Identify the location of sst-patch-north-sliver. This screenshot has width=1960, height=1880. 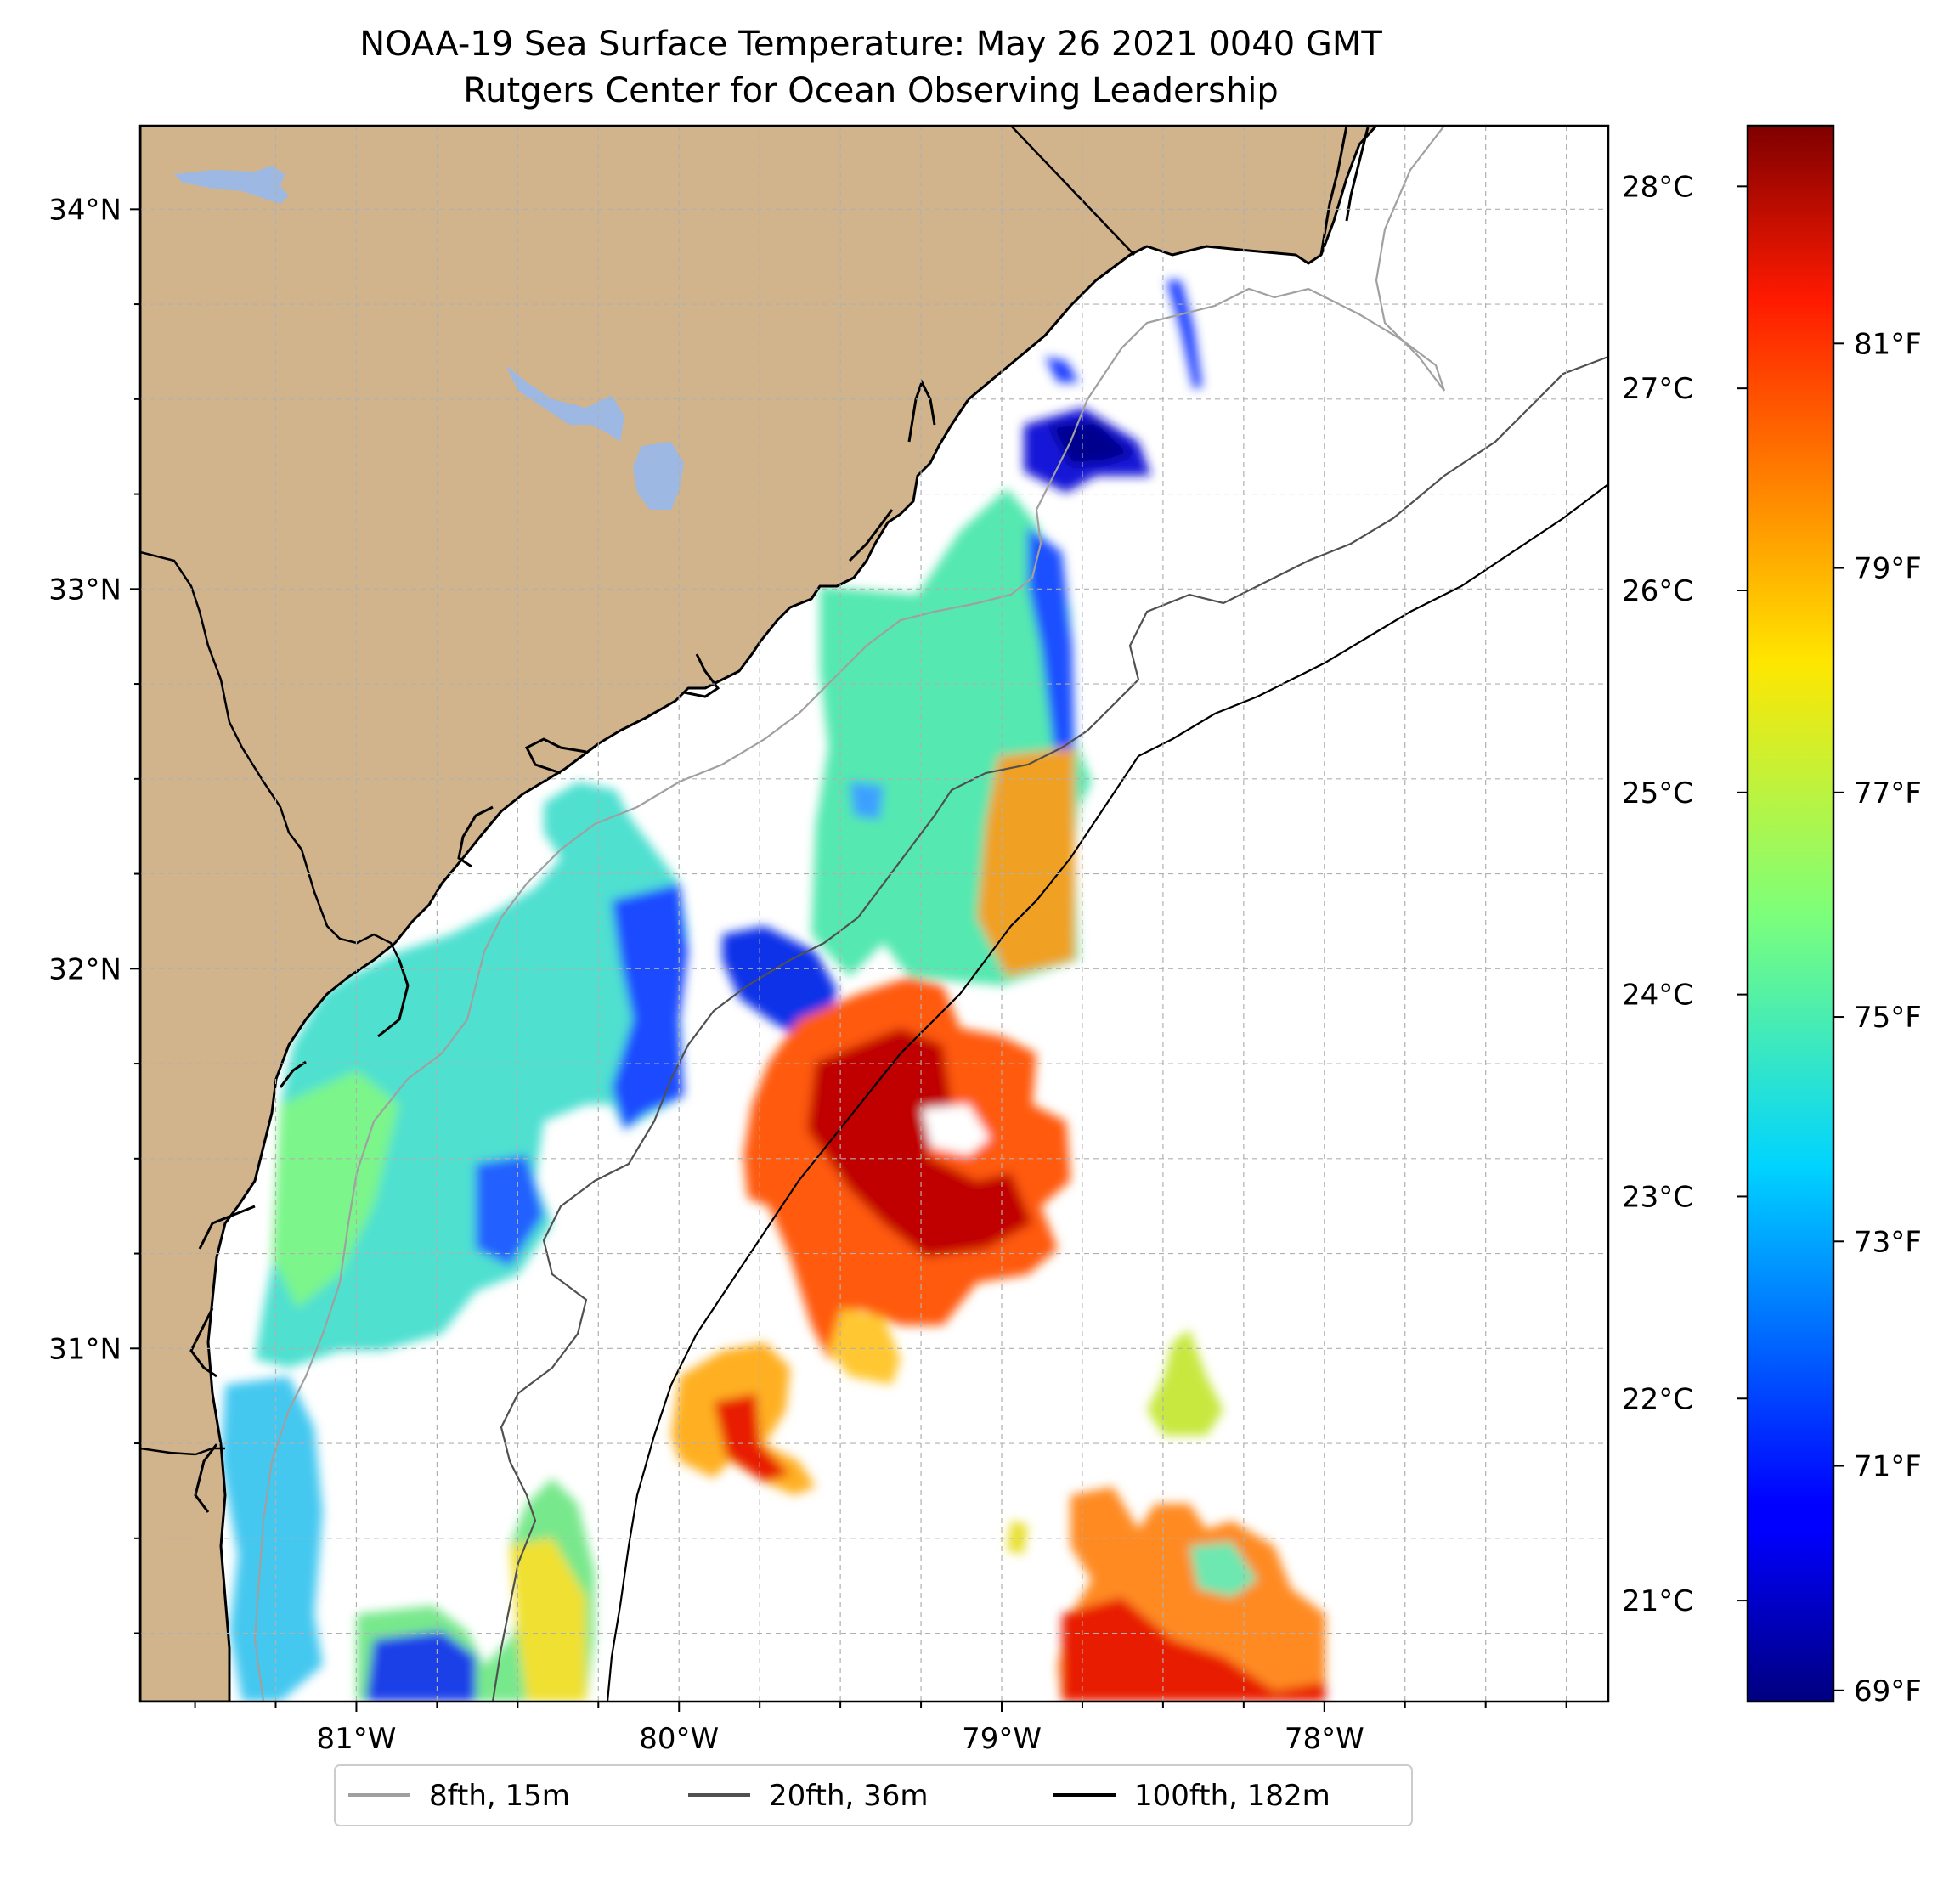
(1184, 334).